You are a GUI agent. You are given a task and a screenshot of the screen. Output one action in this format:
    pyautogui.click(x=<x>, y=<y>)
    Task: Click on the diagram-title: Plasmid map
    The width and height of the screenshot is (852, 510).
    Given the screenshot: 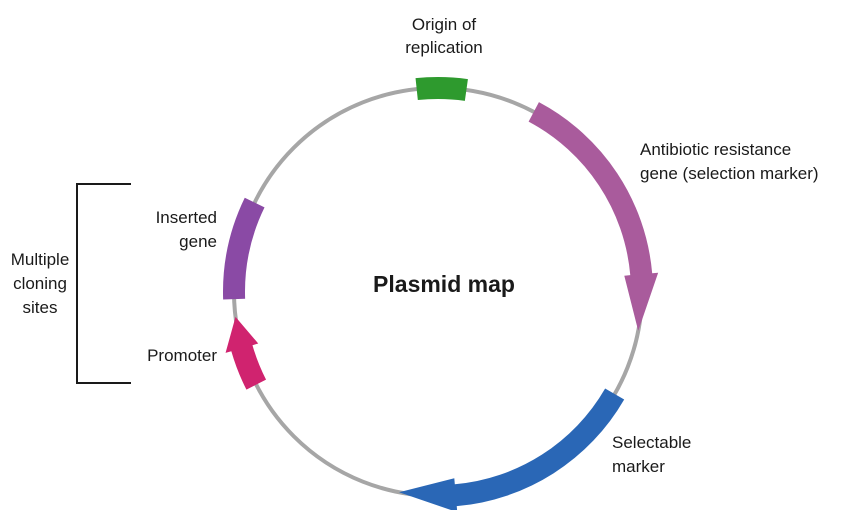 What is the action you would take?
    pyautogui.click(x=444, y=284)
    